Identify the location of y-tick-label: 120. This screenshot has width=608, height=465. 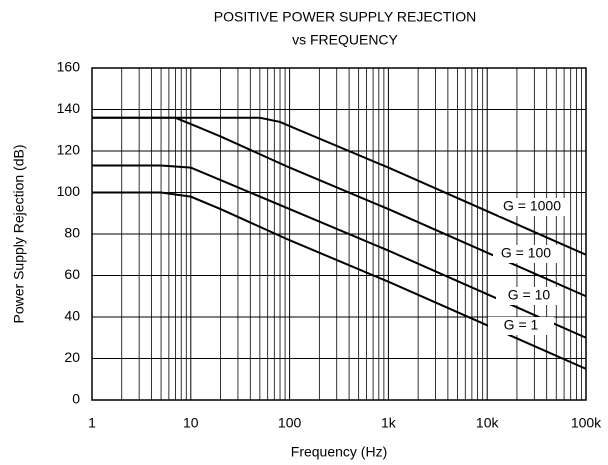
(69, 150).